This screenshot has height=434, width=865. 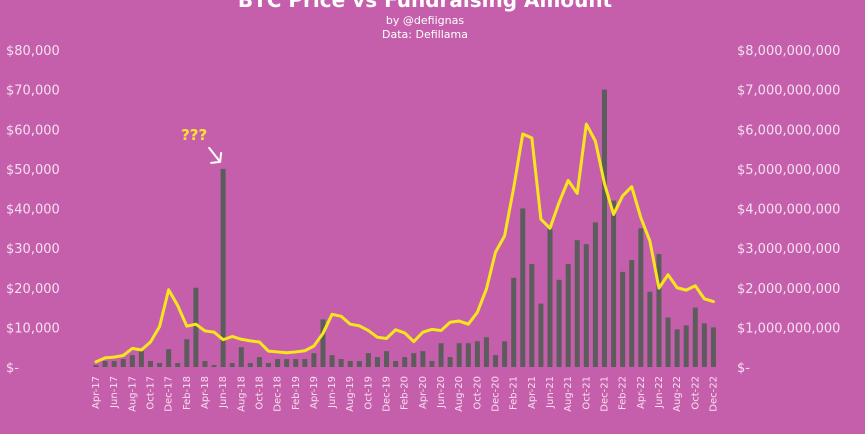 I want to click on x-tick-label: Dec-17, so click(x=169, y=394).